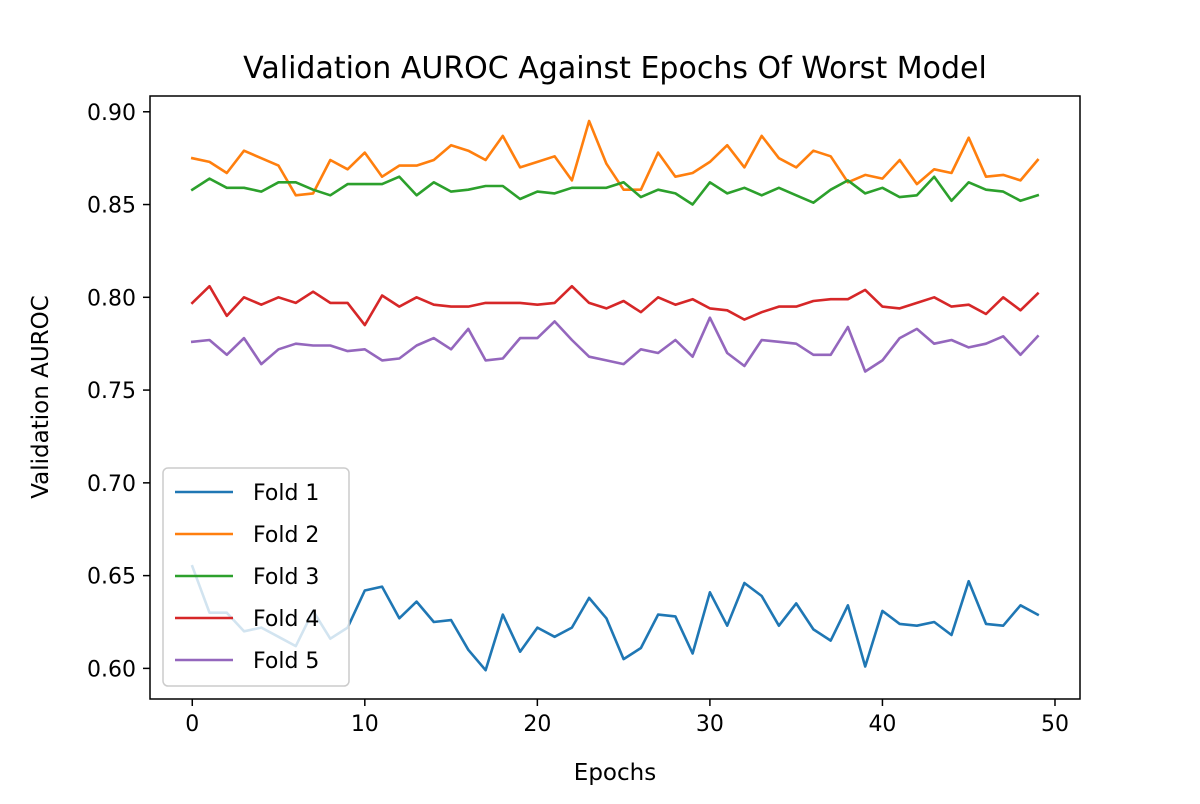 Image resolution: width=1200 pixels, height=804 pixels. What do you see at coordinates (365, 724) in the screenshot?
I see `x-tick-label: 10` at bounding box center [365, 724].